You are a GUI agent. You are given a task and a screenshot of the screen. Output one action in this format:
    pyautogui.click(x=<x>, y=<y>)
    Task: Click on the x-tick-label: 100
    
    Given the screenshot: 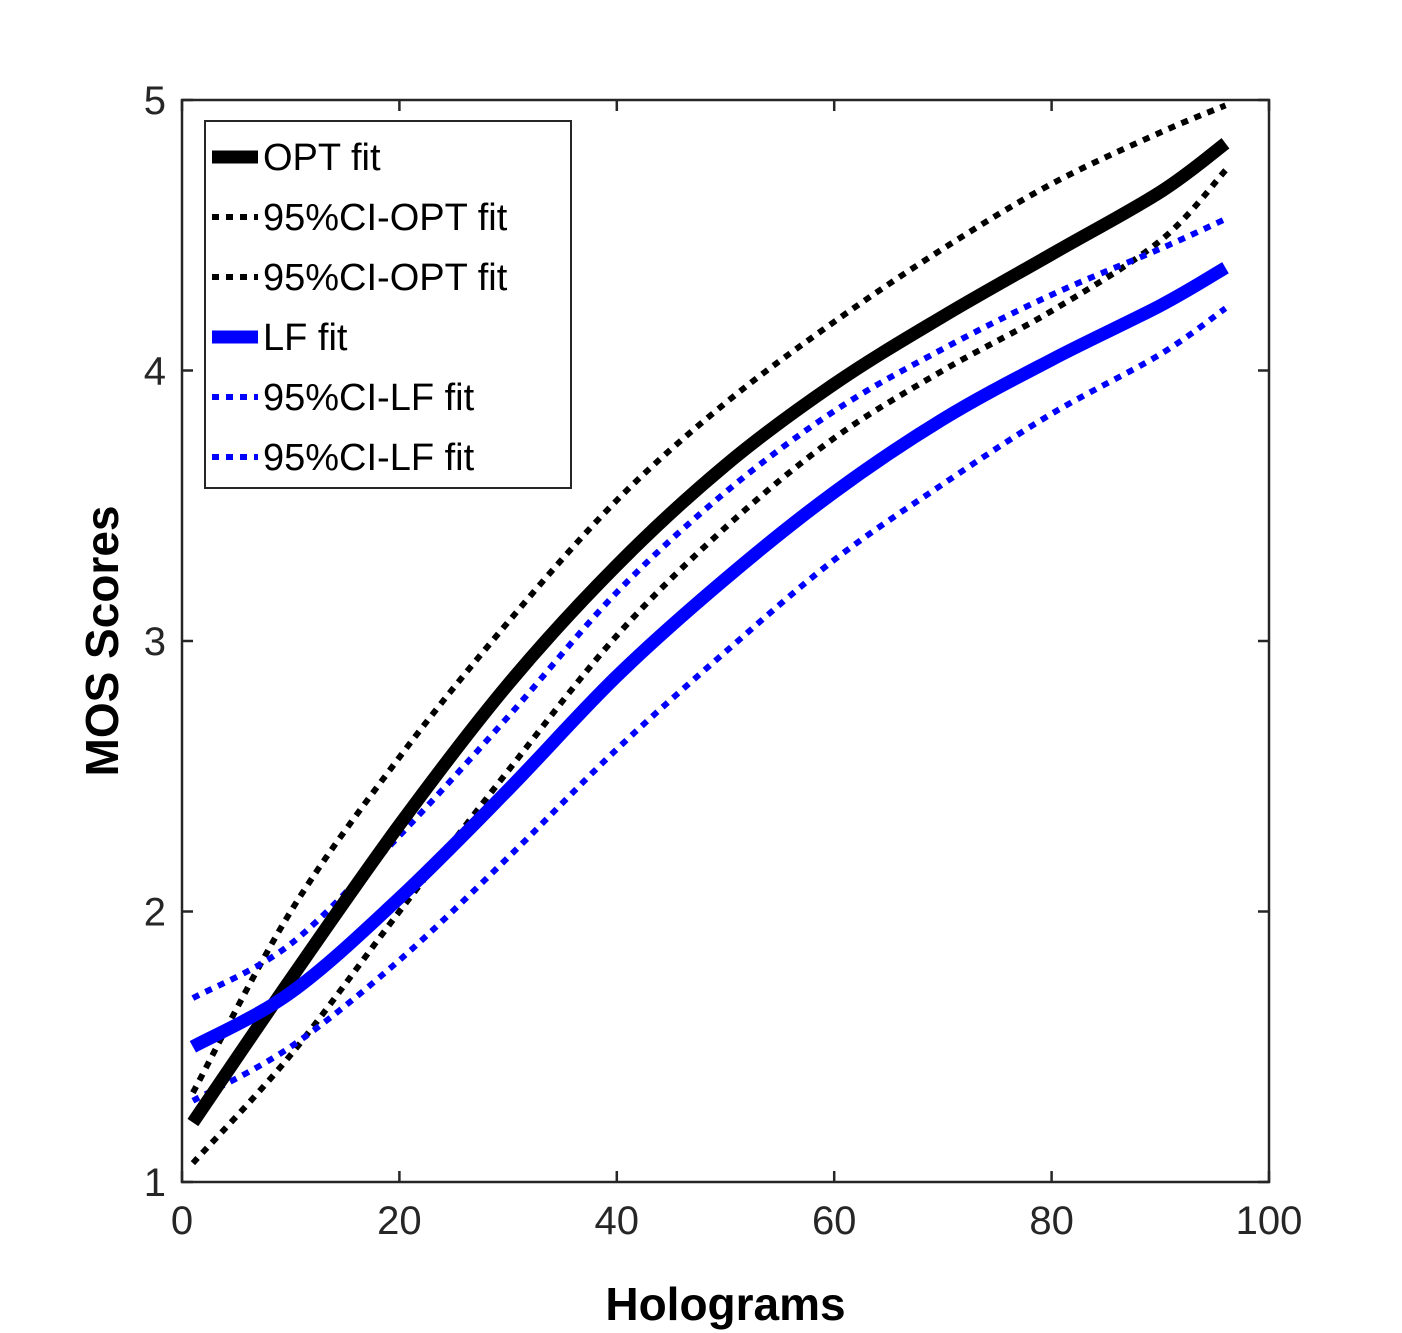 What is the action you would take?
    pyautogui.click(x=1269, y=1221)
    